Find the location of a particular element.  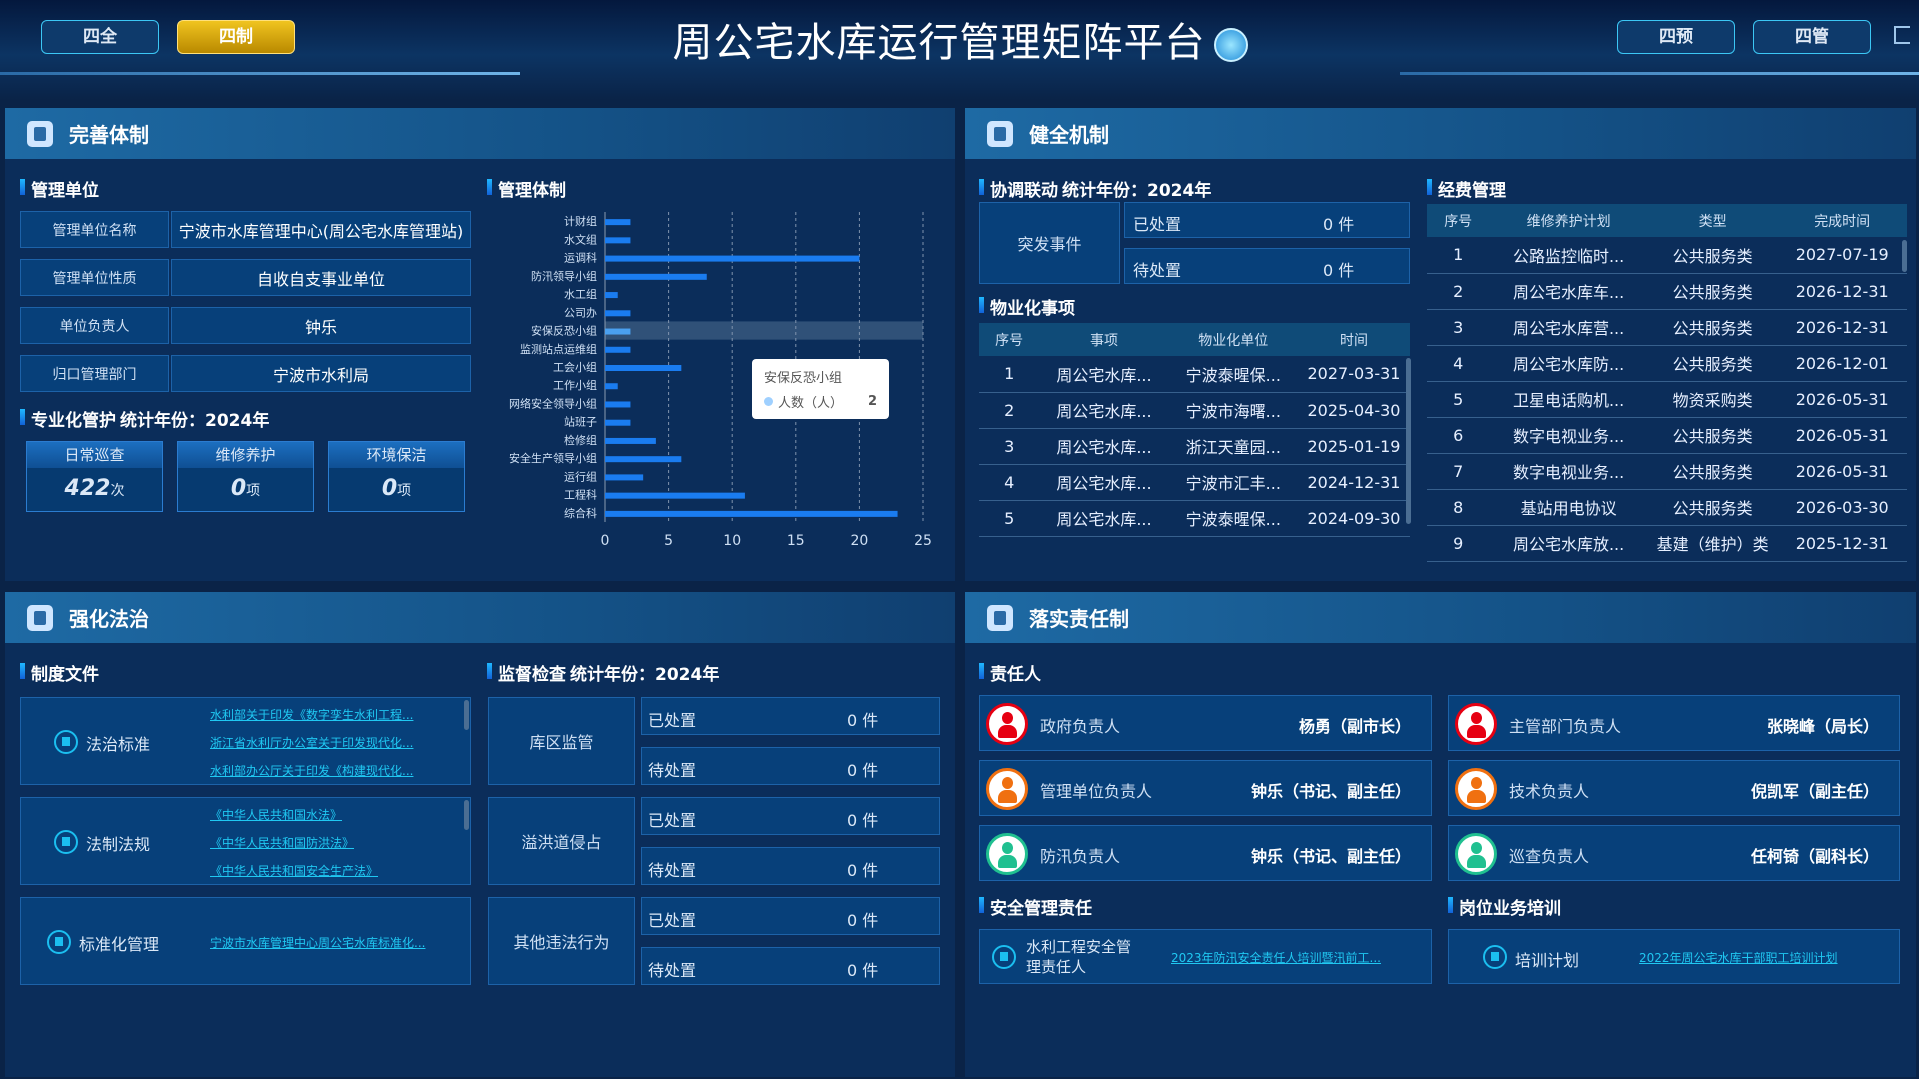

table-row: 6 数字电视业务... 公共服务类 2026-05-31 is located at coordinates (1667, 435).